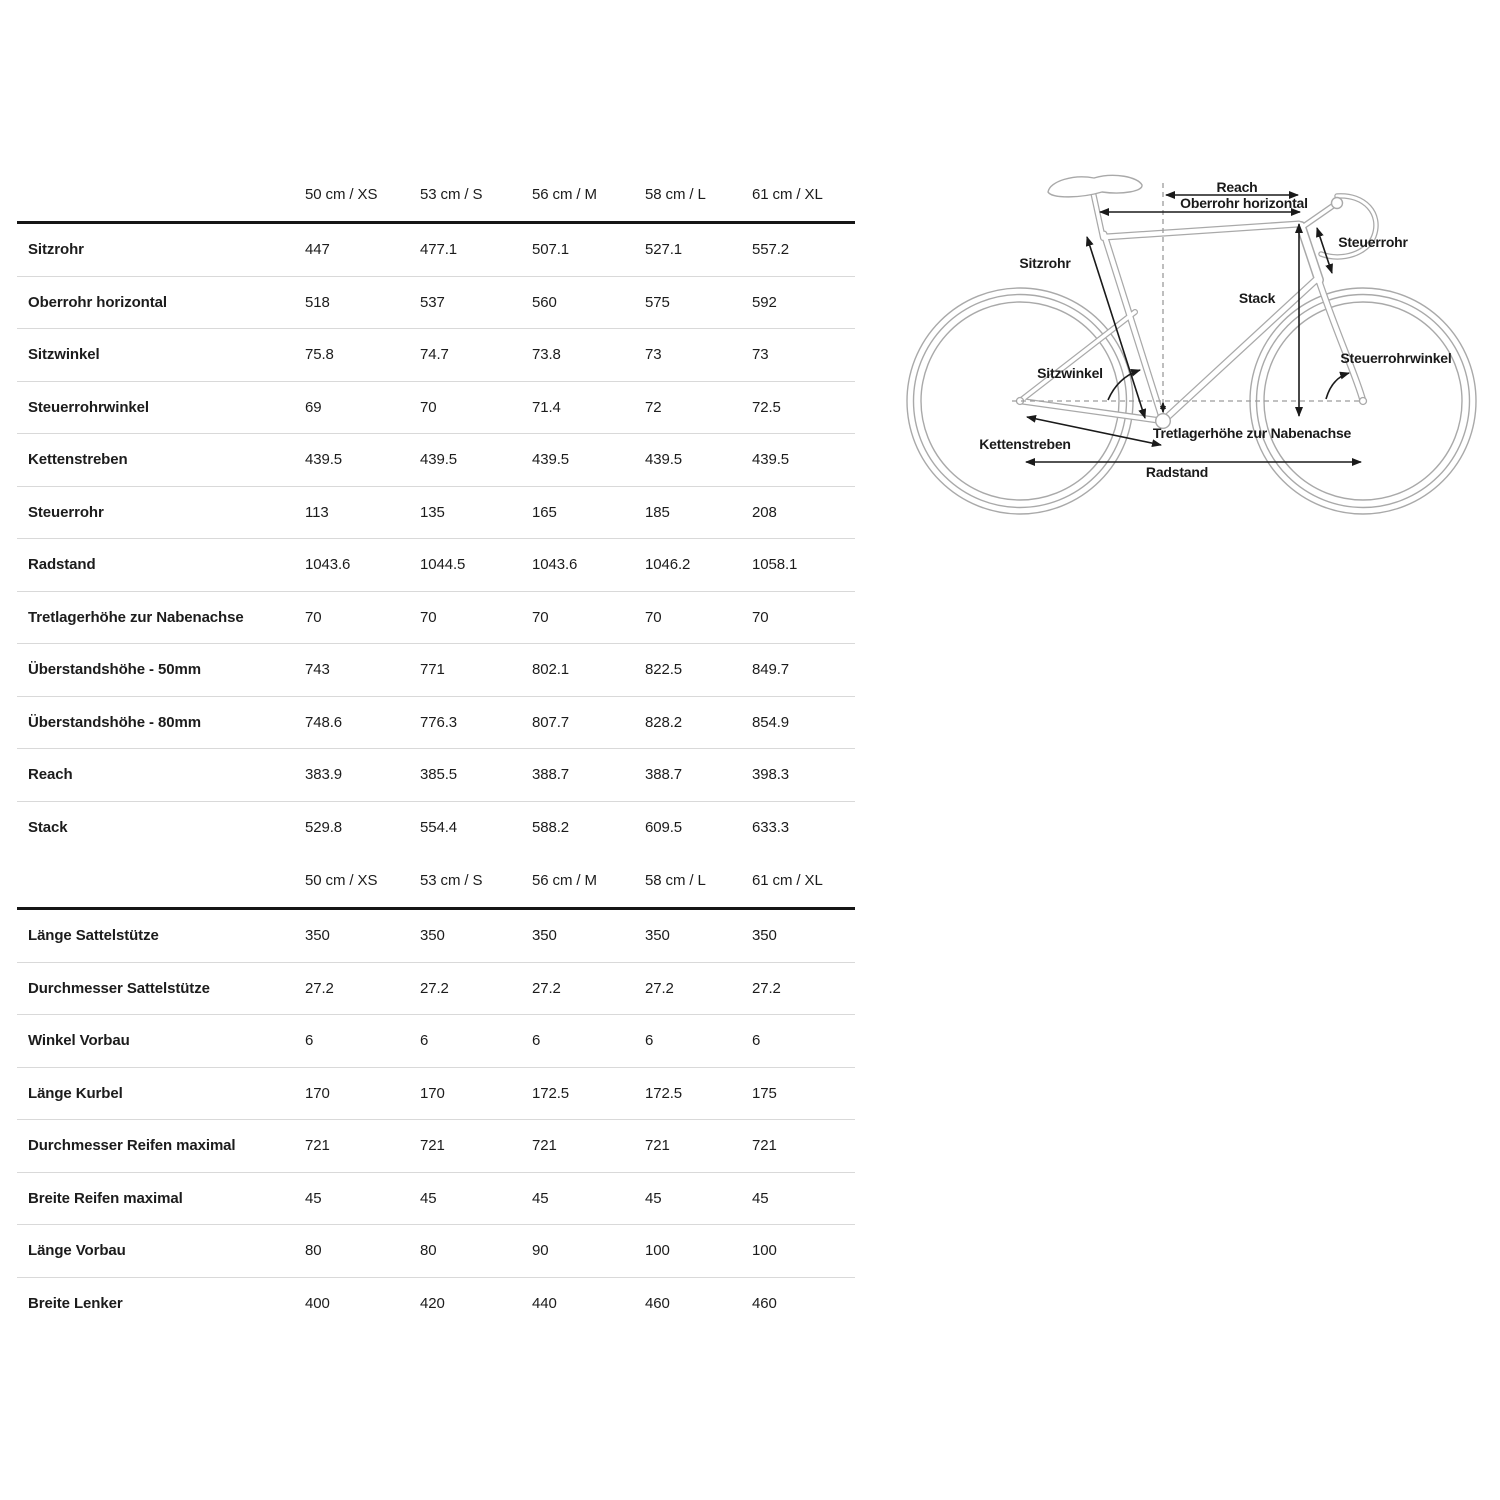 This screenshot has height=1500, width=1500. I want to click on cell-value: 420, so click(432, 1304).